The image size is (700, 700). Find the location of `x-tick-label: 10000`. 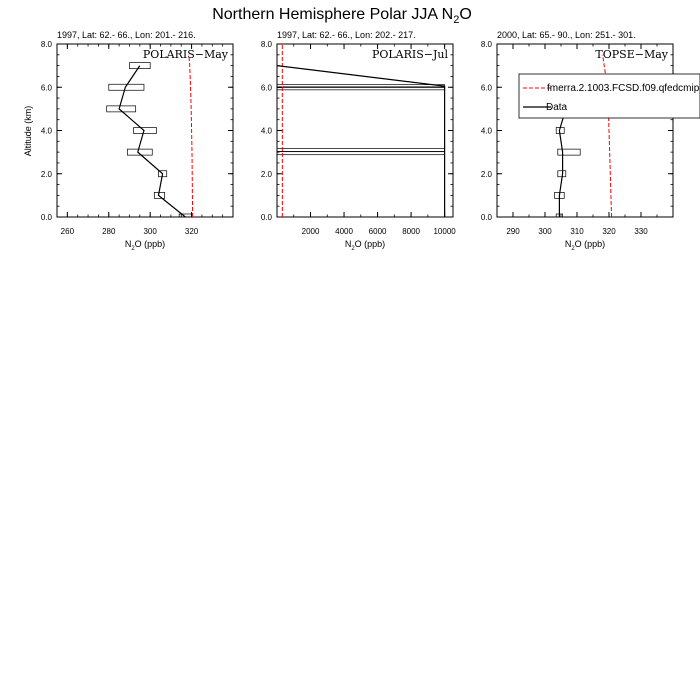

x-tick-label: 10000 is located at coordinates (444, 231).